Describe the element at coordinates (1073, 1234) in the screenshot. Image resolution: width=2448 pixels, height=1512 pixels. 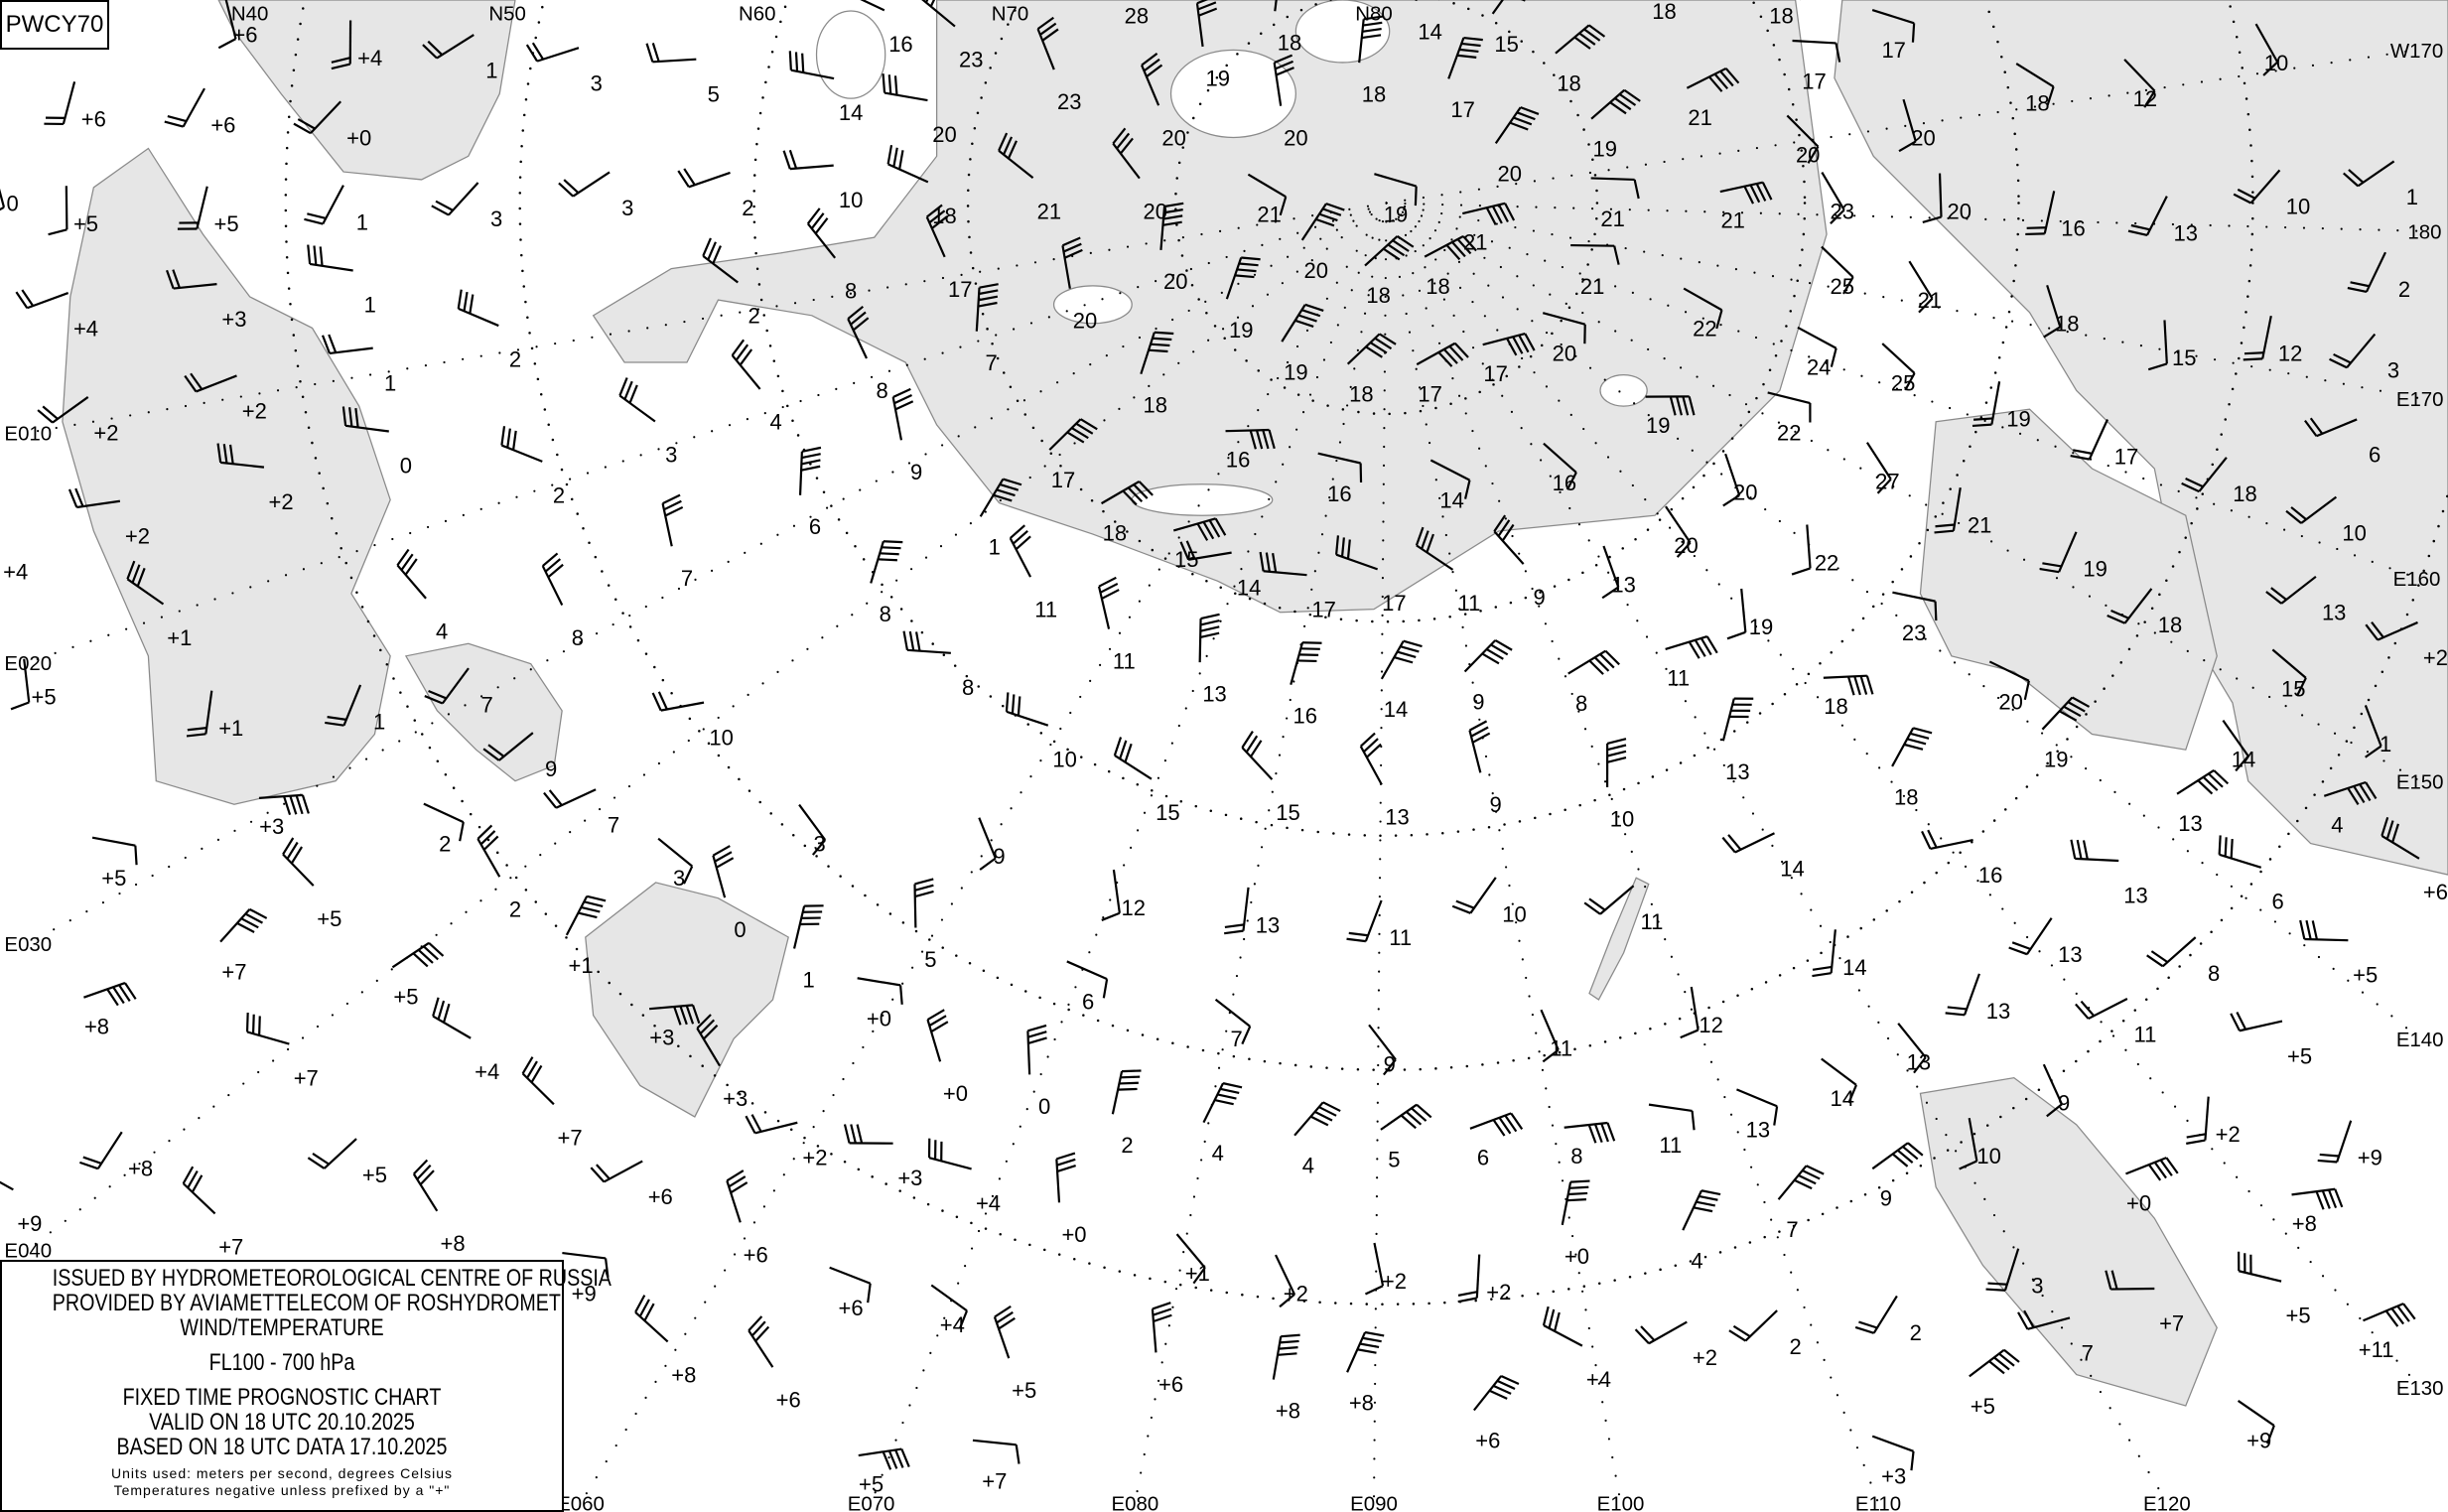
I see `temperature-label: +0` at that location.